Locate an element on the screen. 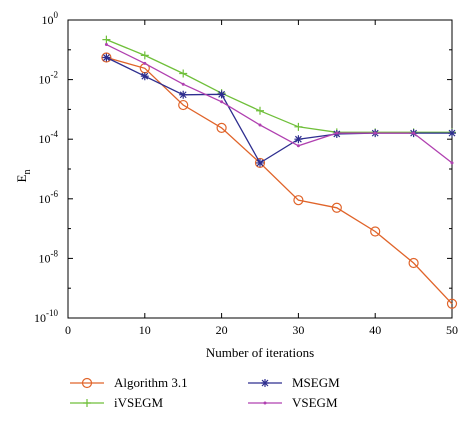 The image size is (474, 425). legend-label: Algorithm 3.1 is located at coordinates (151, 382).